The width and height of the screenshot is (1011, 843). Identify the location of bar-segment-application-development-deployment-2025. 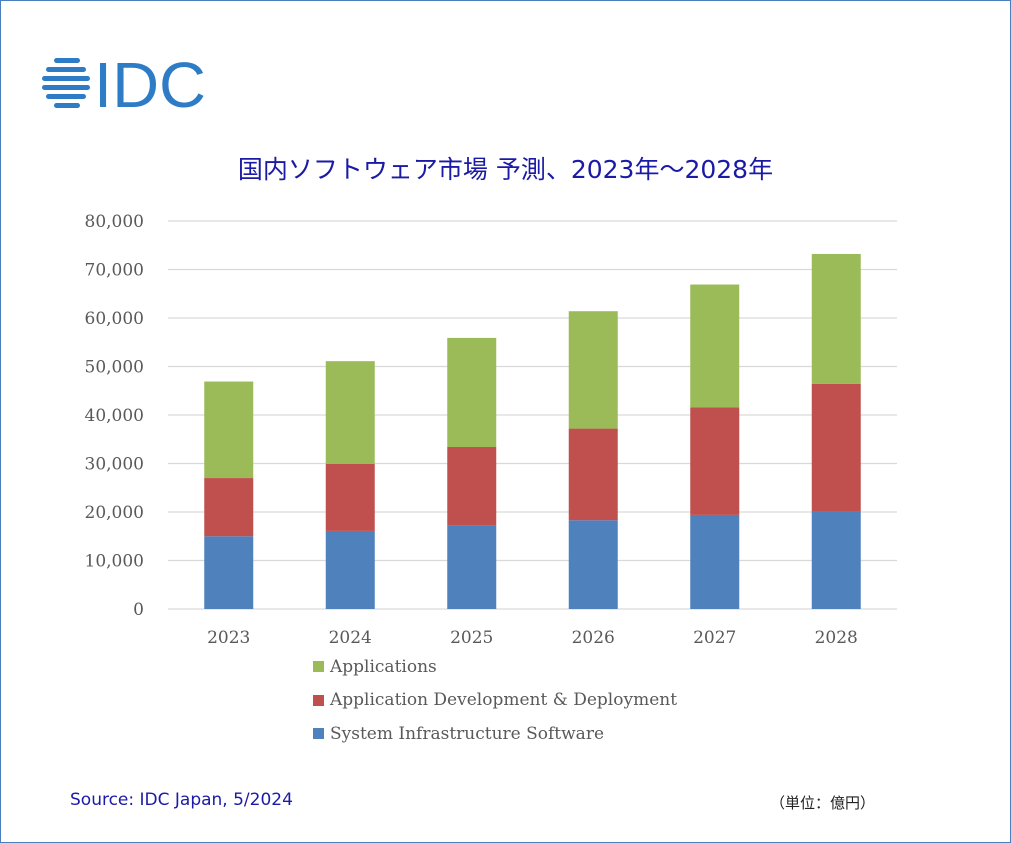
(472, 486).